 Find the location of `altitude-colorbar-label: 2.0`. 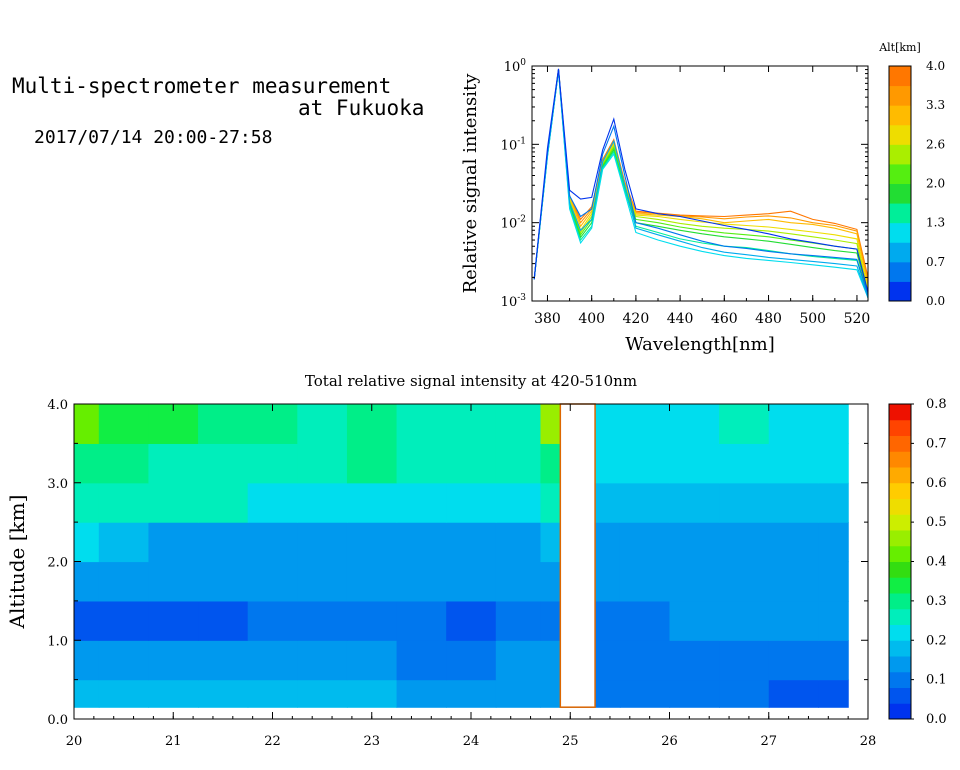

altitude-colorbar-label: 2.0 is located at coordinates (935, 184).